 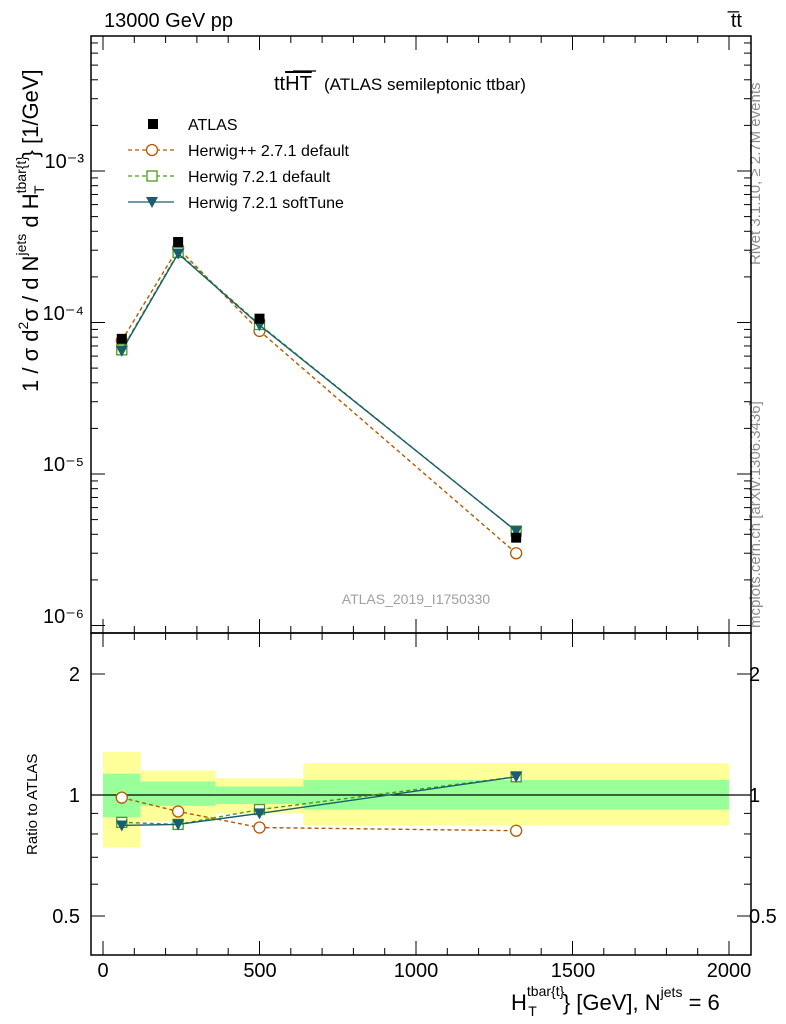 What do you see at coordinates (266, 203) in the screenshot?
I see `legend-label: Herwig 7.2.1 softTune` at bounding box center [266, 203].